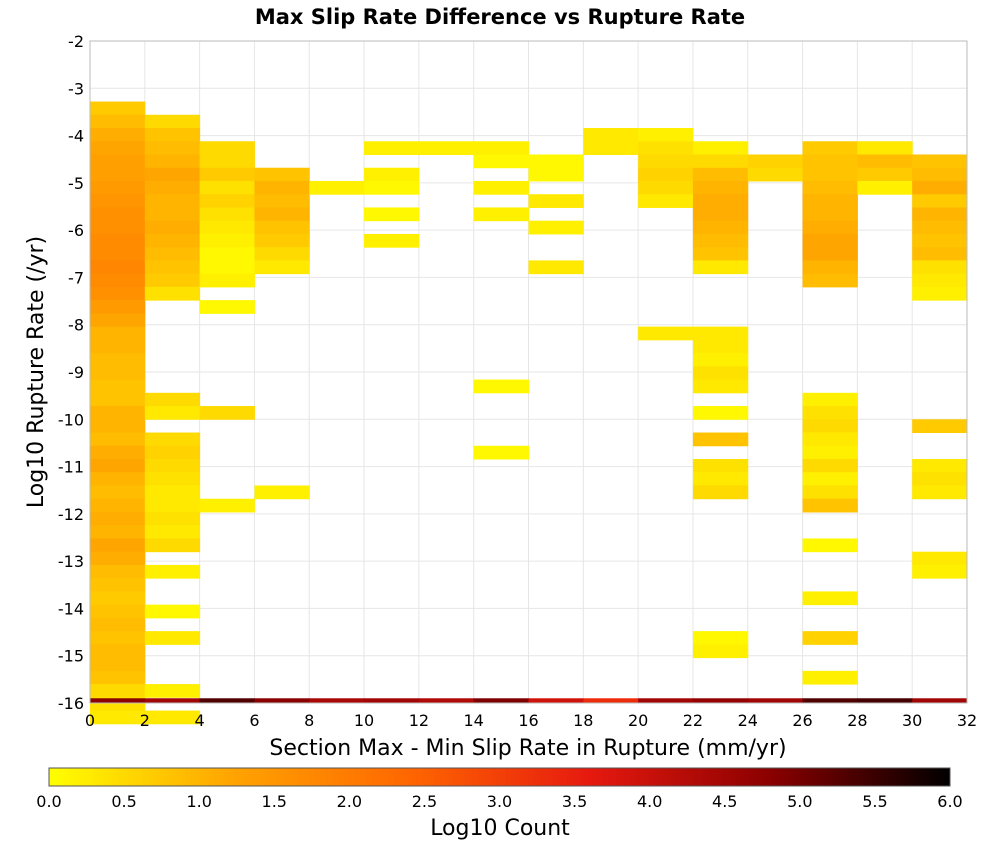 The image size is (1000, 850). Describe the element at coordinates (874, 801) in the screenshot. I see `colorbar-tick-label: 5.5` at that location.